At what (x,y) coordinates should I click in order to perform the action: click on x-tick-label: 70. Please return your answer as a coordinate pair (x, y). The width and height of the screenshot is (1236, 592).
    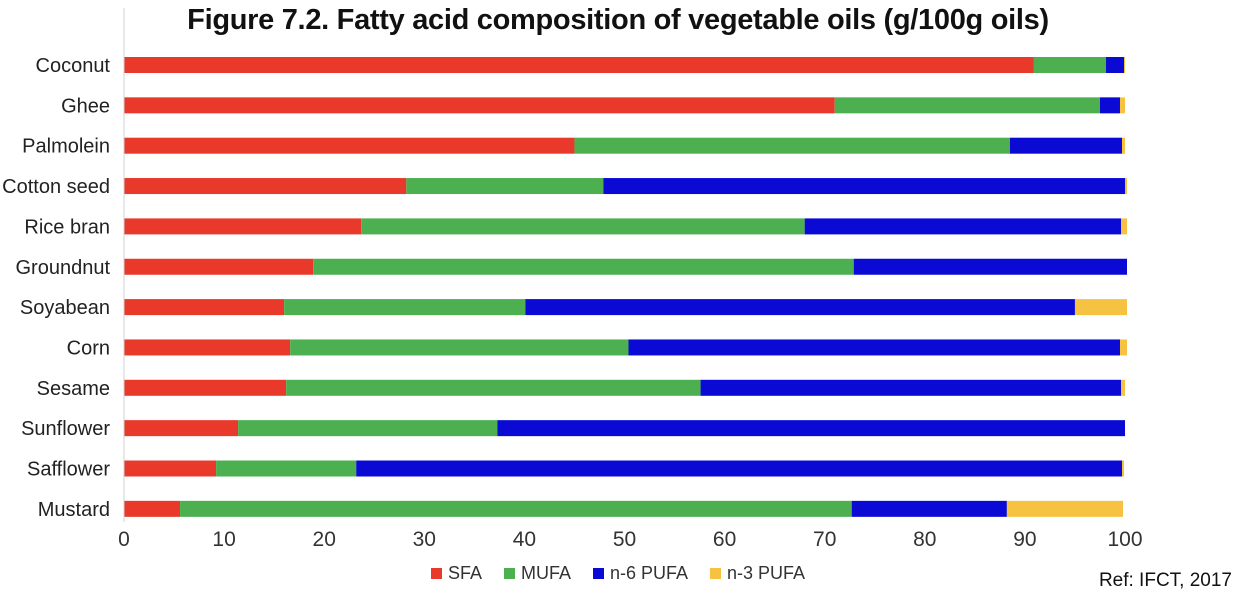
    Looking at the image, I should click on (824, 539).